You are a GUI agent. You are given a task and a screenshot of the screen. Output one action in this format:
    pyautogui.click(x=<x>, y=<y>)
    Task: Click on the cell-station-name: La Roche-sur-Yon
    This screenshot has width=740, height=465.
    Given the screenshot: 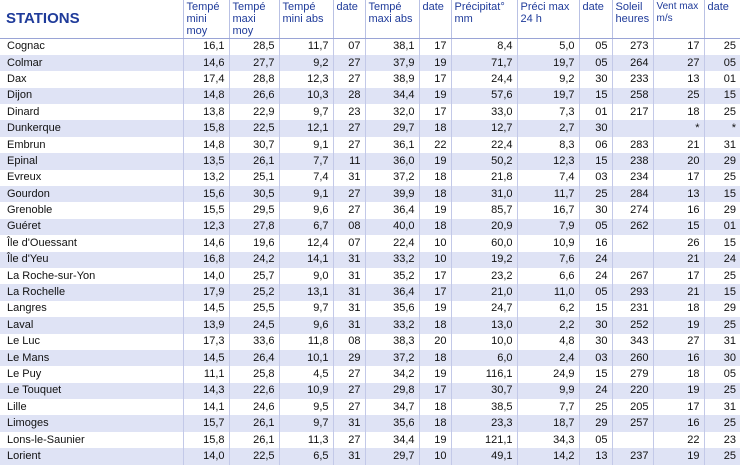 What is the action you would take?
    pyautogui.click(x=91, y=276)
    